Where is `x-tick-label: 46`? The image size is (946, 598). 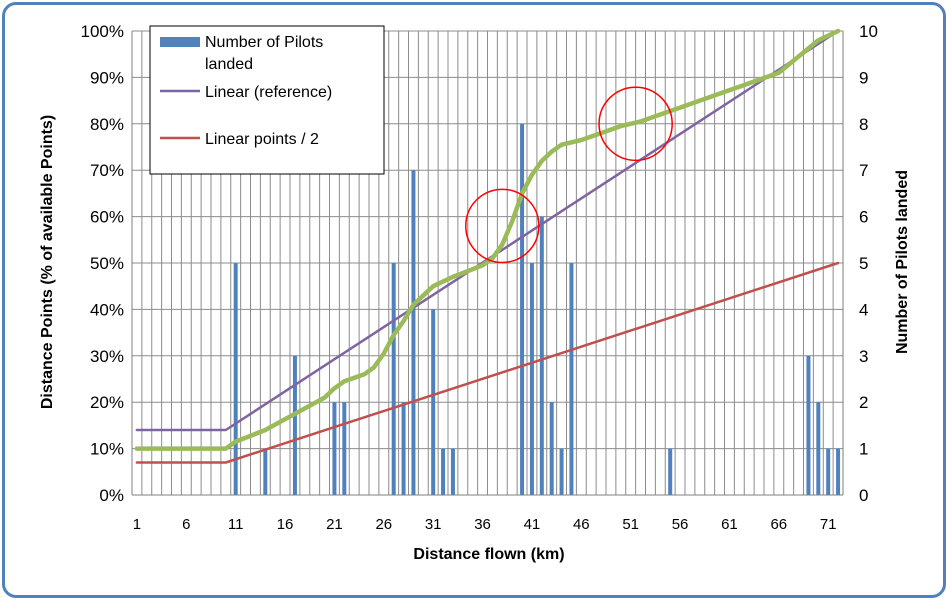
x-tick-label: 46 is located at coordinates (581, 524).